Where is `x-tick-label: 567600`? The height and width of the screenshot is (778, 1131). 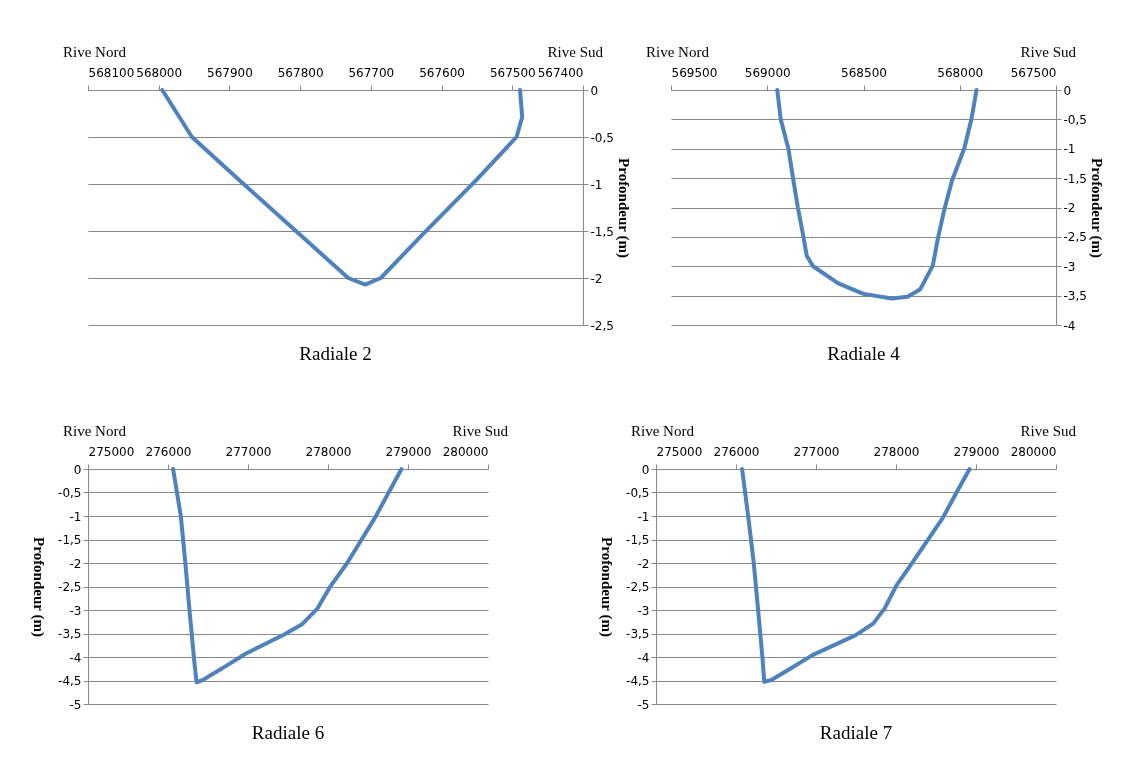 x-tick-label: 567600 is located at coordinates (442, 72).